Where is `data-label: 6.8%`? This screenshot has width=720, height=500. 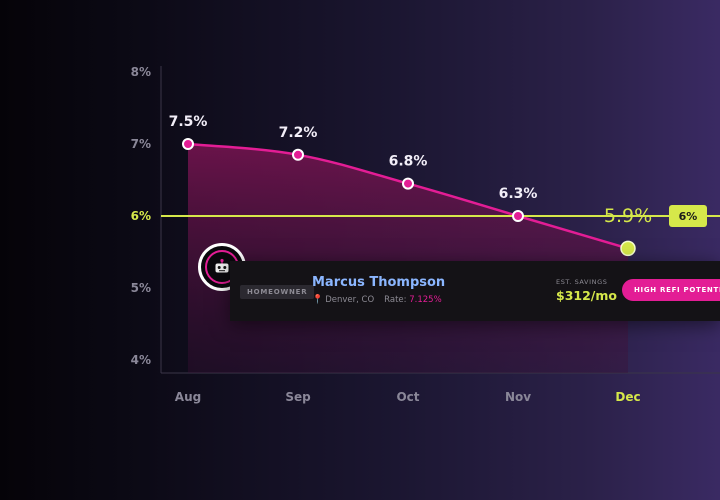 data-label: 6.8% is located at coordinates (408, 162).